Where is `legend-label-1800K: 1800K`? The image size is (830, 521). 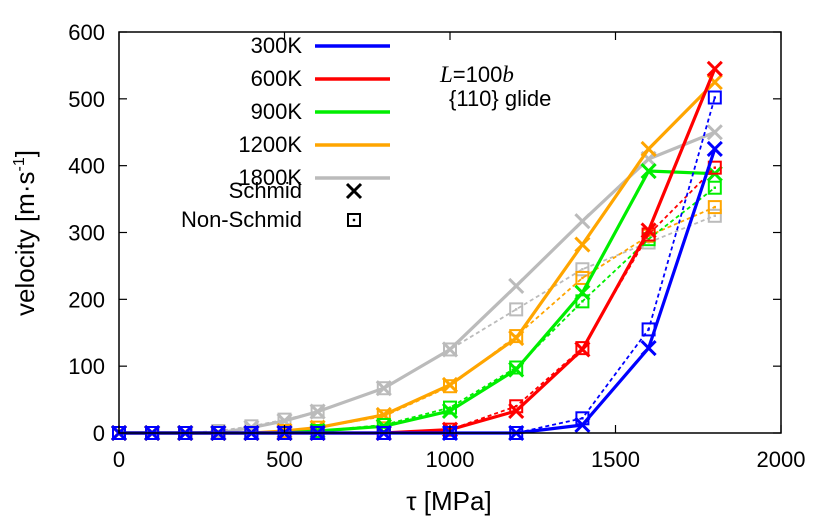
legend-label-1800K: 1800K is located at coordinates (270, 177).